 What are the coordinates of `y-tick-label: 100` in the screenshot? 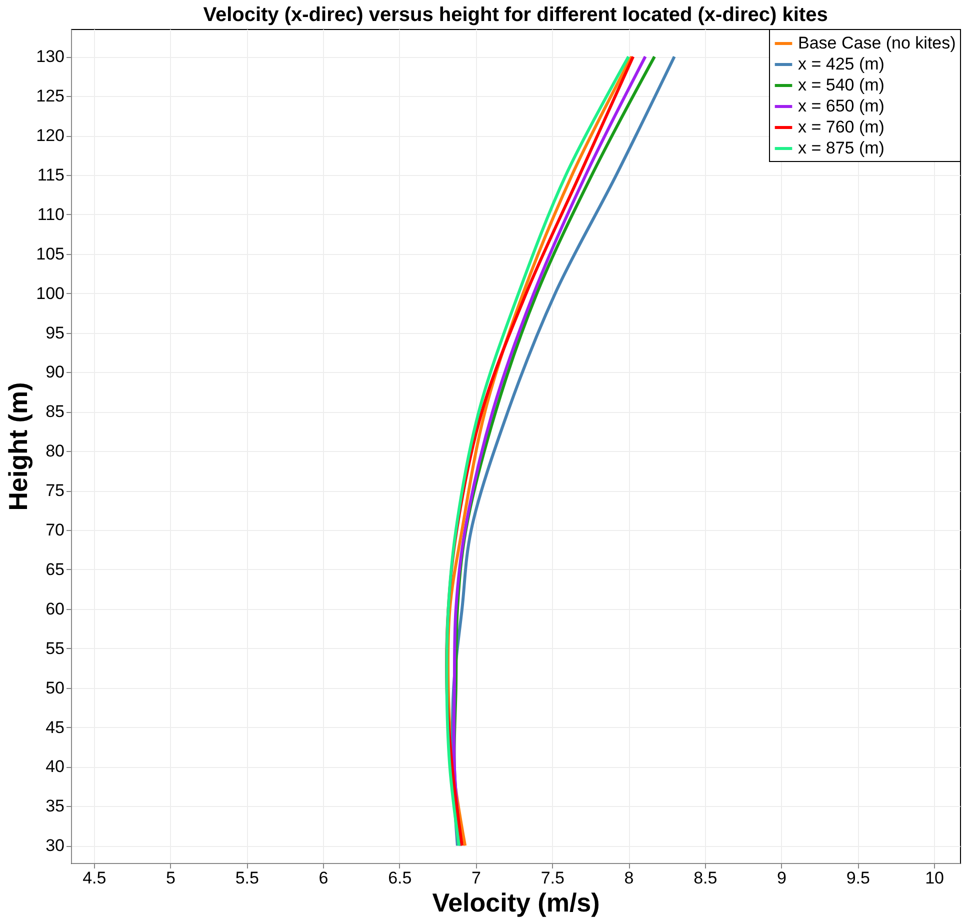 It's located at (50, 293).